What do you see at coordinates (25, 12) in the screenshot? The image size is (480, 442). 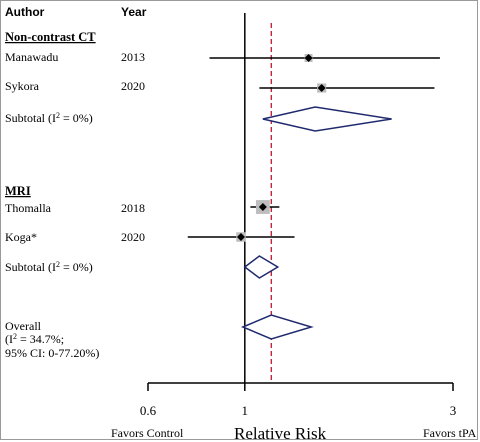 I see `header-author: Author` at bounding box center [25, 12].